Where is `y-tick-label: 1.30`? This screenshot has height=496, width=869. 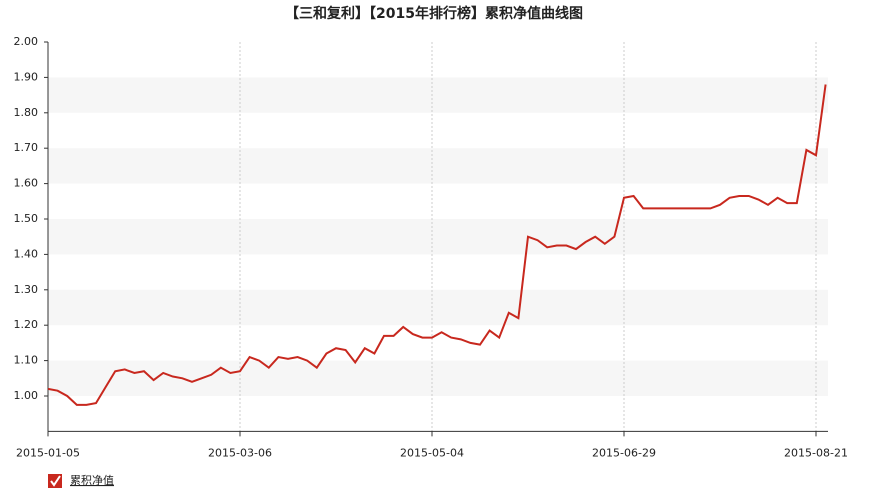
y-tick-label: 1.30 is located at coordinates (26, 289).